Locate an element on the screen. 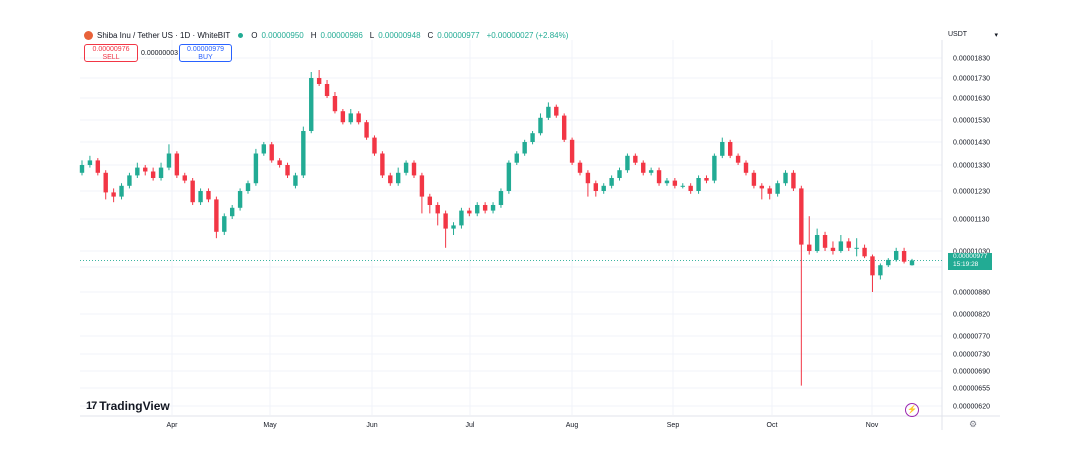 The width and height of the screenshot is (1080, 454). close-label: C is located at coordinates (430, 35).